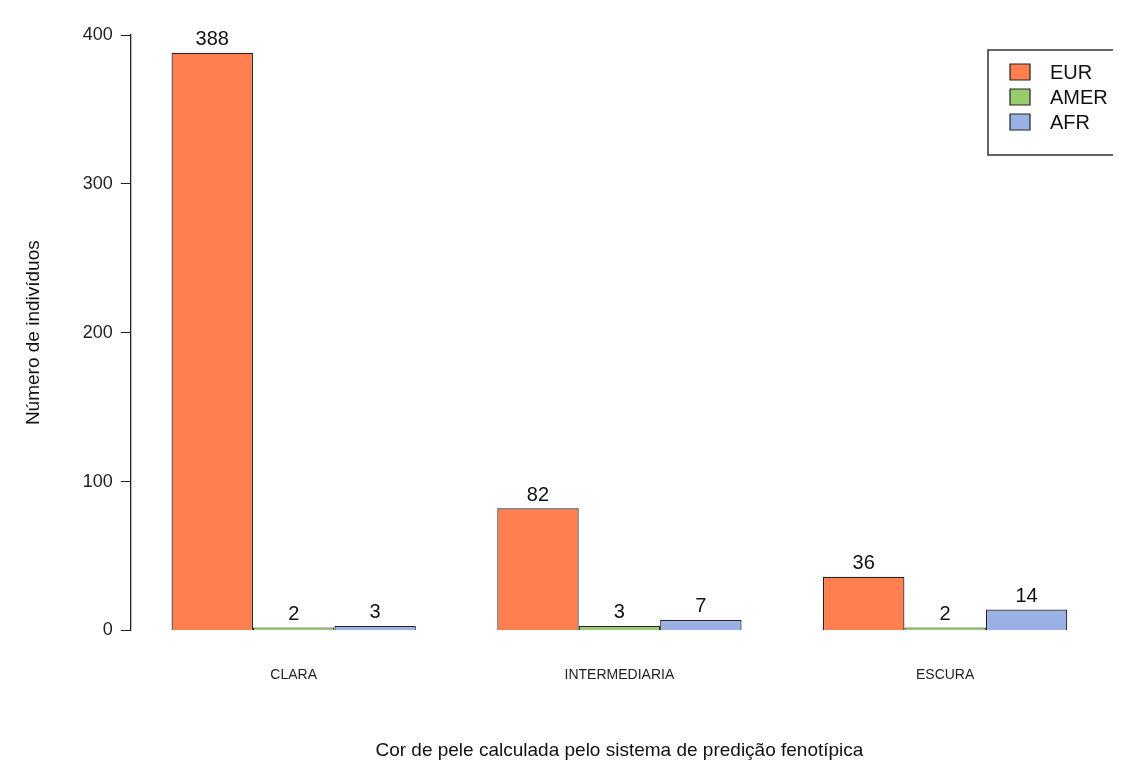 This screenshot has height=774, width=1121. I want to click on legend-label: AMER, so click(1079, 96).